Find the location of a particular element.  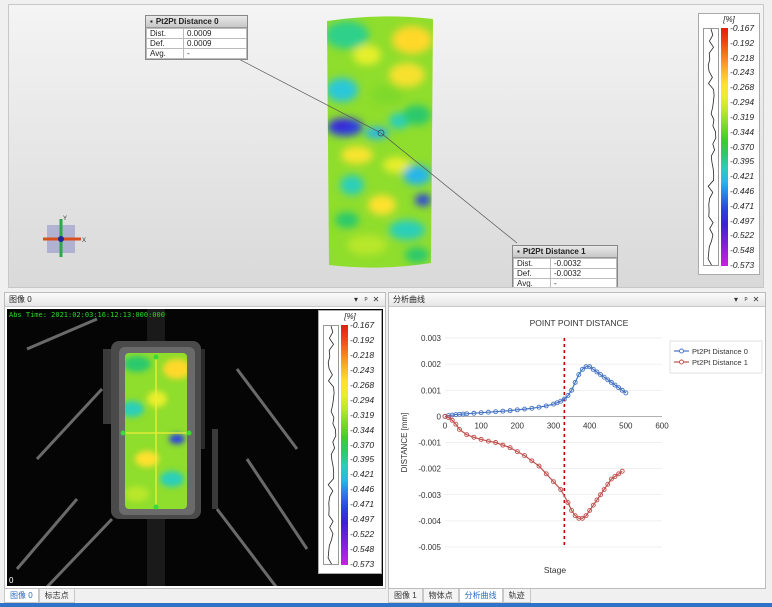

right-tab-strip: 图像 1 物体点 分析曲线 轨迹 is located at coordinates (459, 596).